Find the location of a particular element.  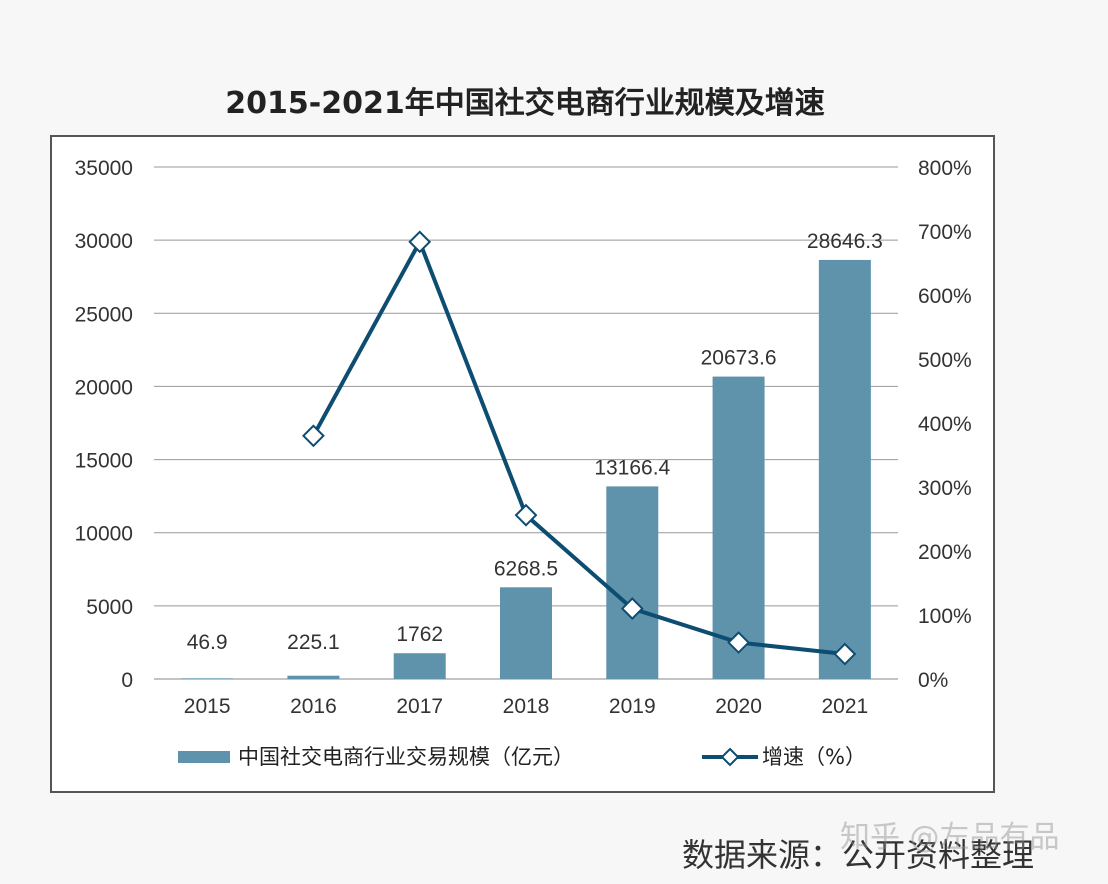

source-note: 数据来源：公开资料整理 is located at coordinates (858, 855).